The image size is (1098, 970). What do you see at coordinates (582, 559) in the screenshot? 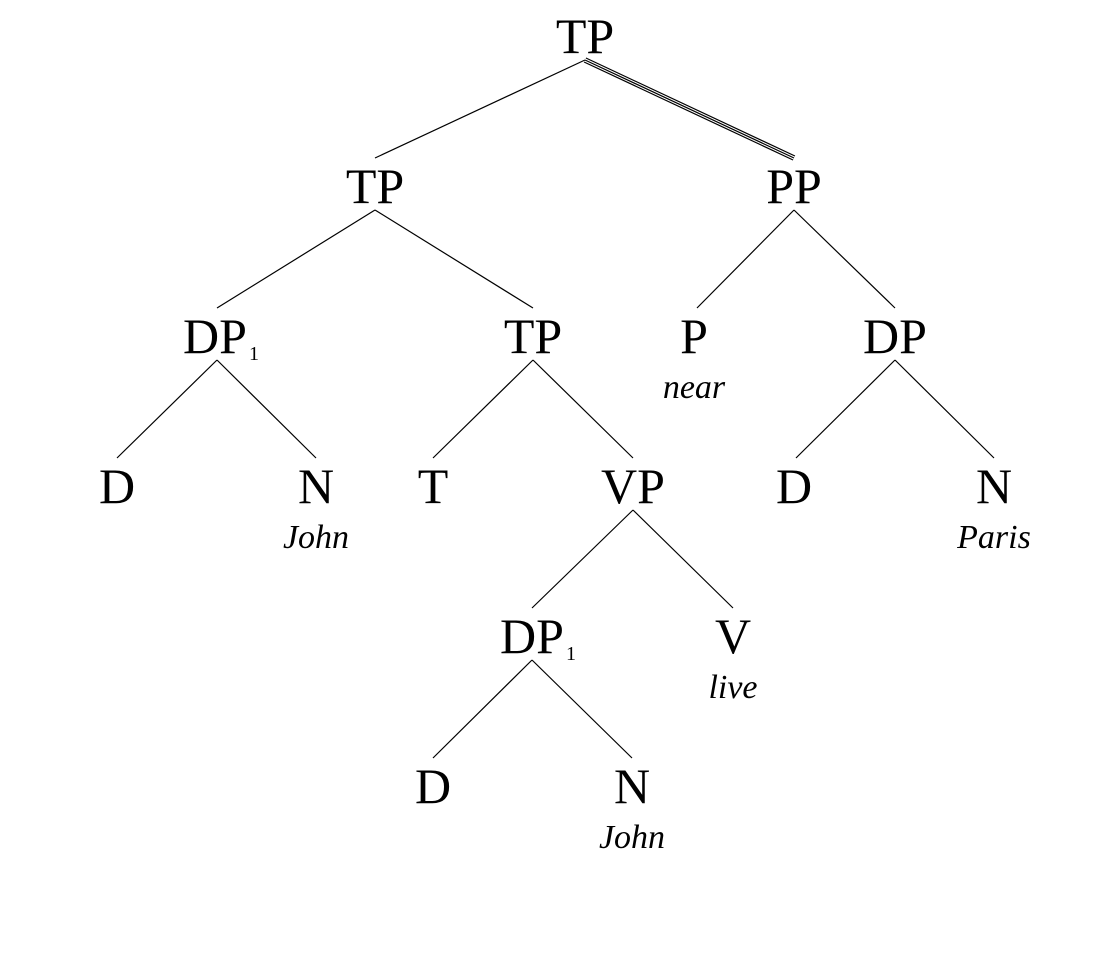
I see `edge-vp-to-dp1_lower` at bounding box center [582, 559].